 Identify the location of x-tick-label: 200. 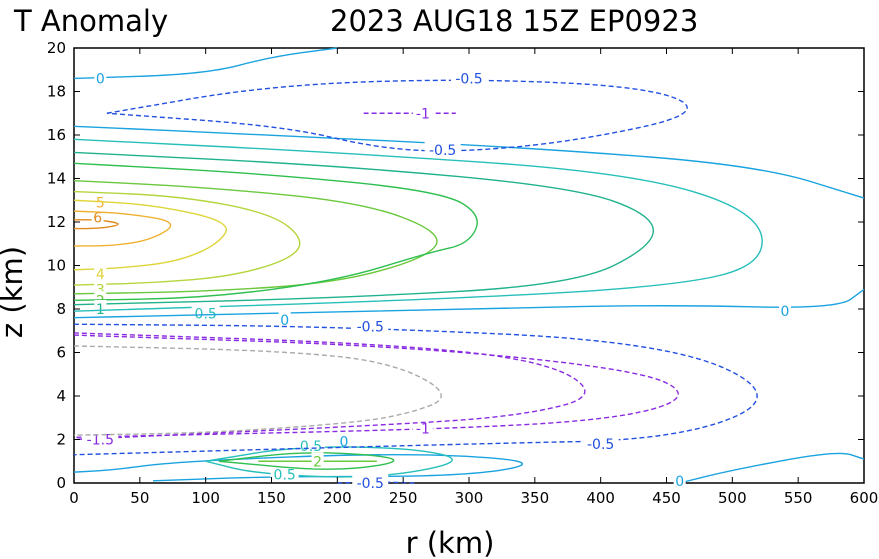
(337, 498).